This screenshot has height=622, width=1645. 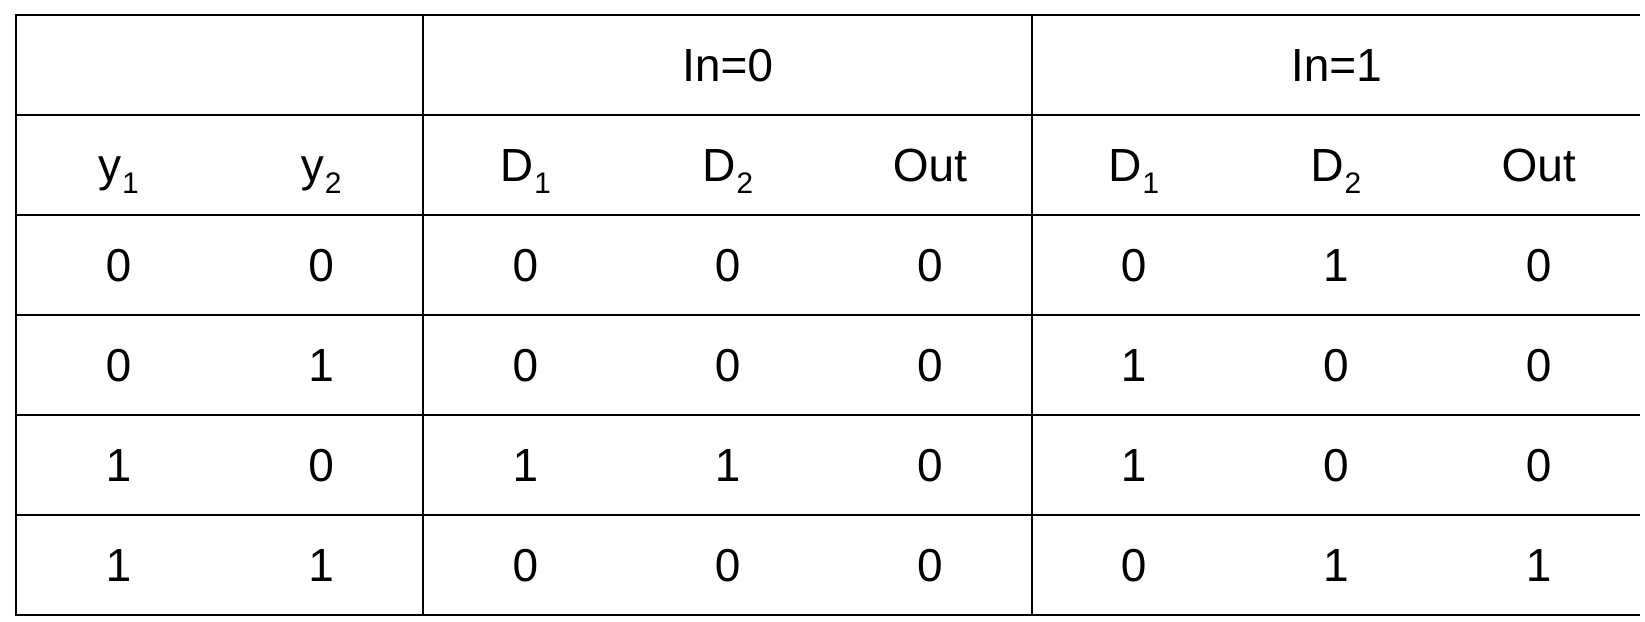 What do you see at coordinates (219, 65) in the screenshot?
I see `empty-corner-cell` at bounding box center [219, 65].